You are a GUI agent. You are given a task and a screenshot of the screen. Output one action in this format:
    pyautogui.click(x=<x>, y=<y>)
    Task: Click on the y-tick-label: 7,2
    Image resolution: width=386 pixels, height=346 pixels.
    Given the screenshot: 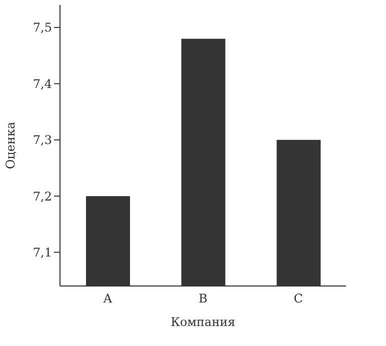 What is the action you would take?
    pyautogui.click(x=42, y=196)
    